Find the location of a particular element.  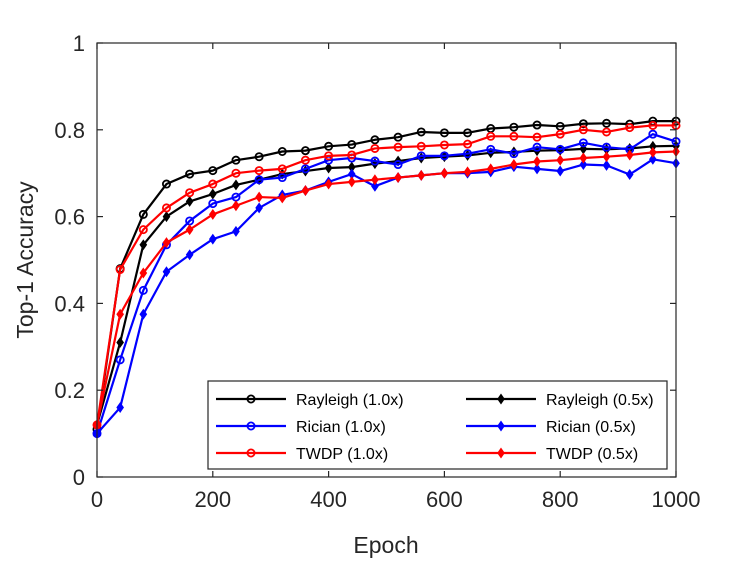

x-tick-label: 200 is located at coordinates (212, 499).